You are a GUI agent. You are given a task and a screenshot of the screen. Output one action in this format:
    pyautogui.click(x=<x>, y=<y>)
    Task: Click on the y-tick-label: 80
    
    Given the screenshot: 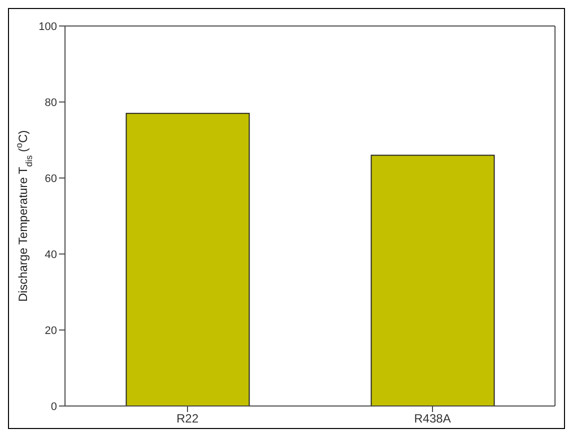 What is the action you would take?
    pyautogui.click(x=50, y=102)
    